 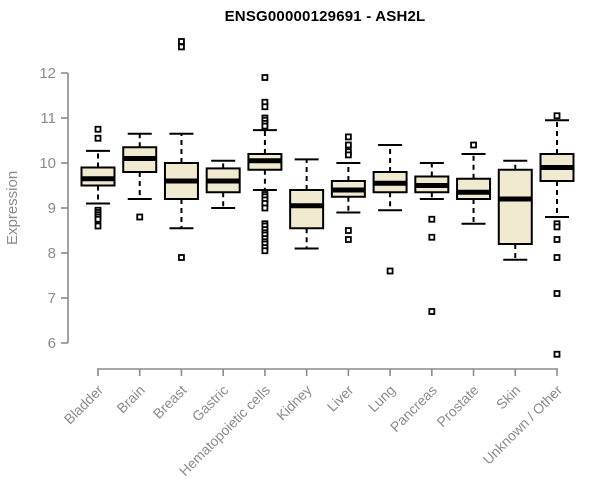 I want to click on y-tick-label: 11, so click(x=48, y=118).